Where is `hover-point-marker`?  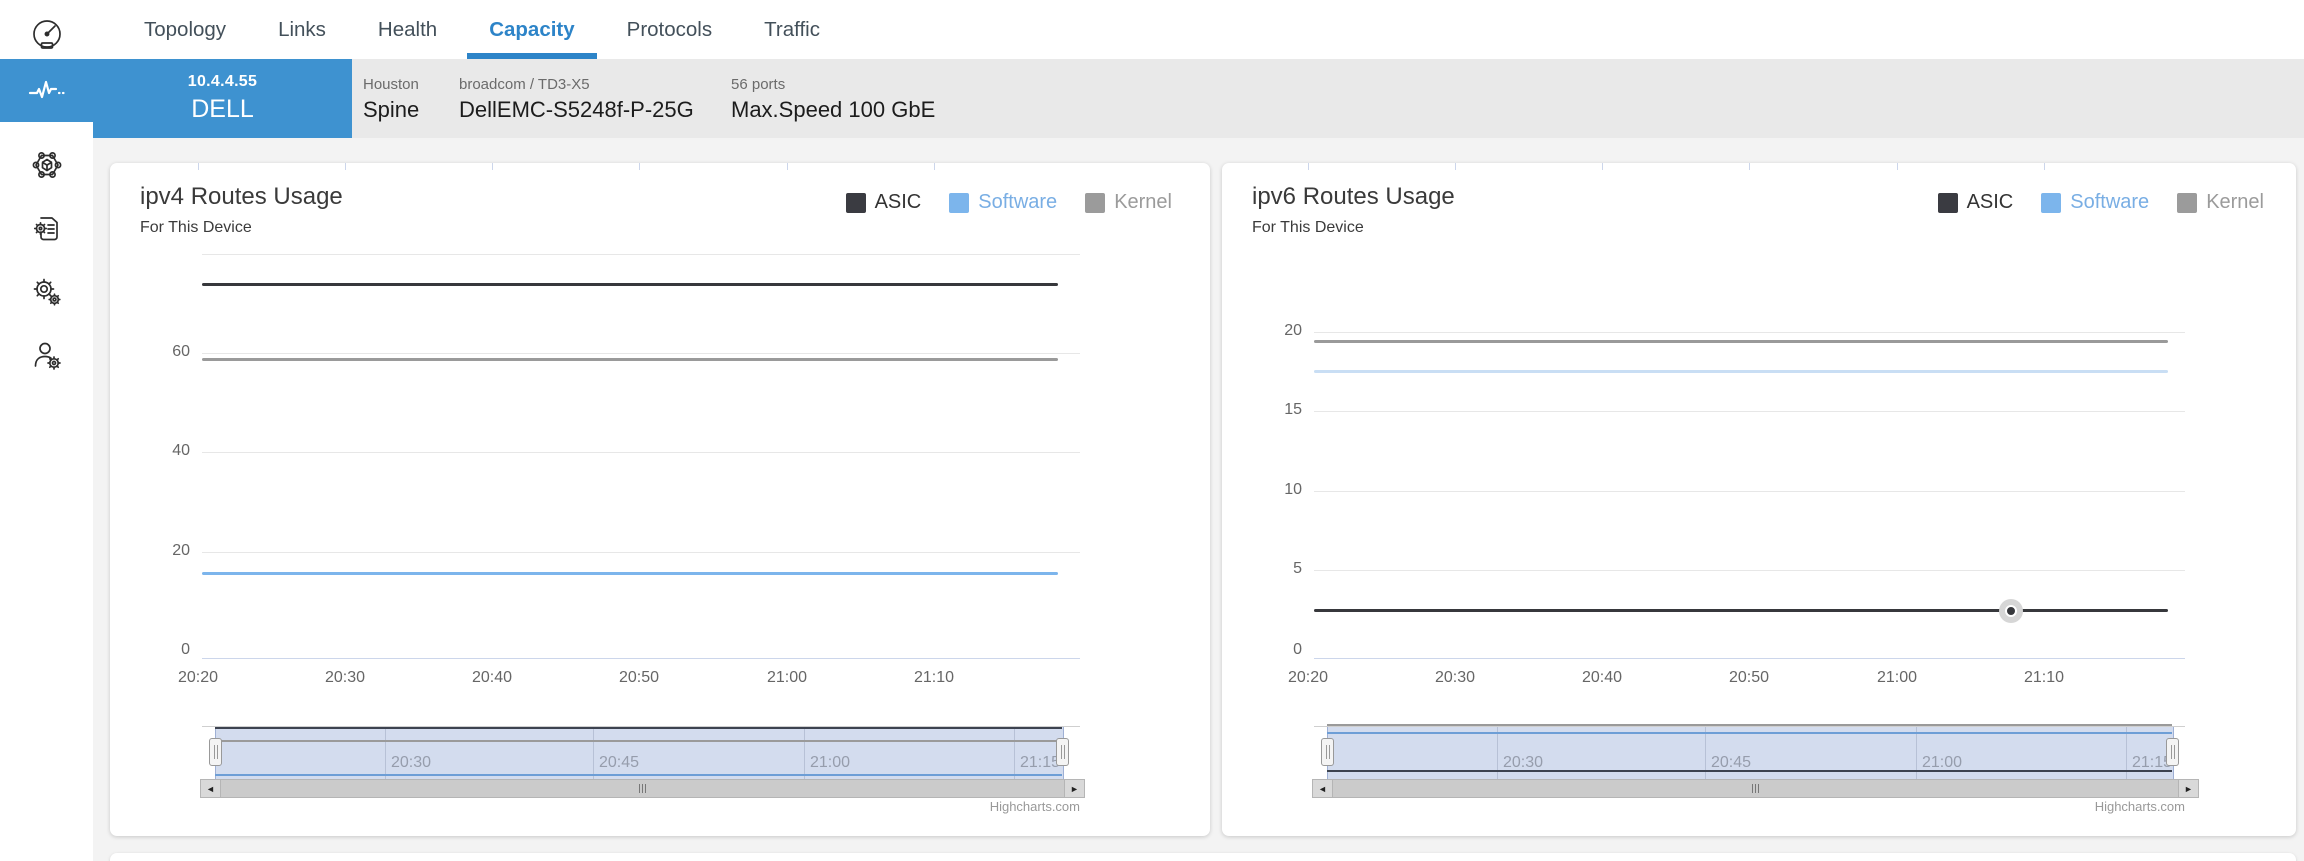 hover-point-marker is located at coordinates (2011, 611).